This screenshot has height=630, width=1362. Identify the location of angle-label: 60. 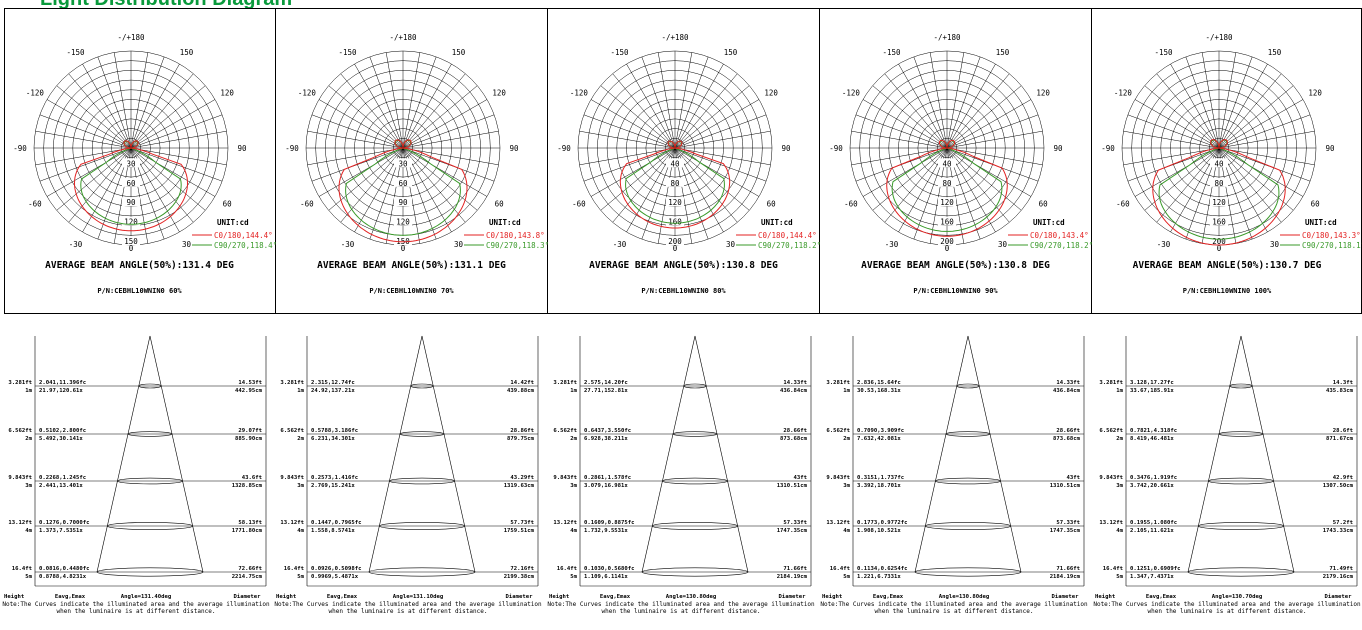
(228, 204).